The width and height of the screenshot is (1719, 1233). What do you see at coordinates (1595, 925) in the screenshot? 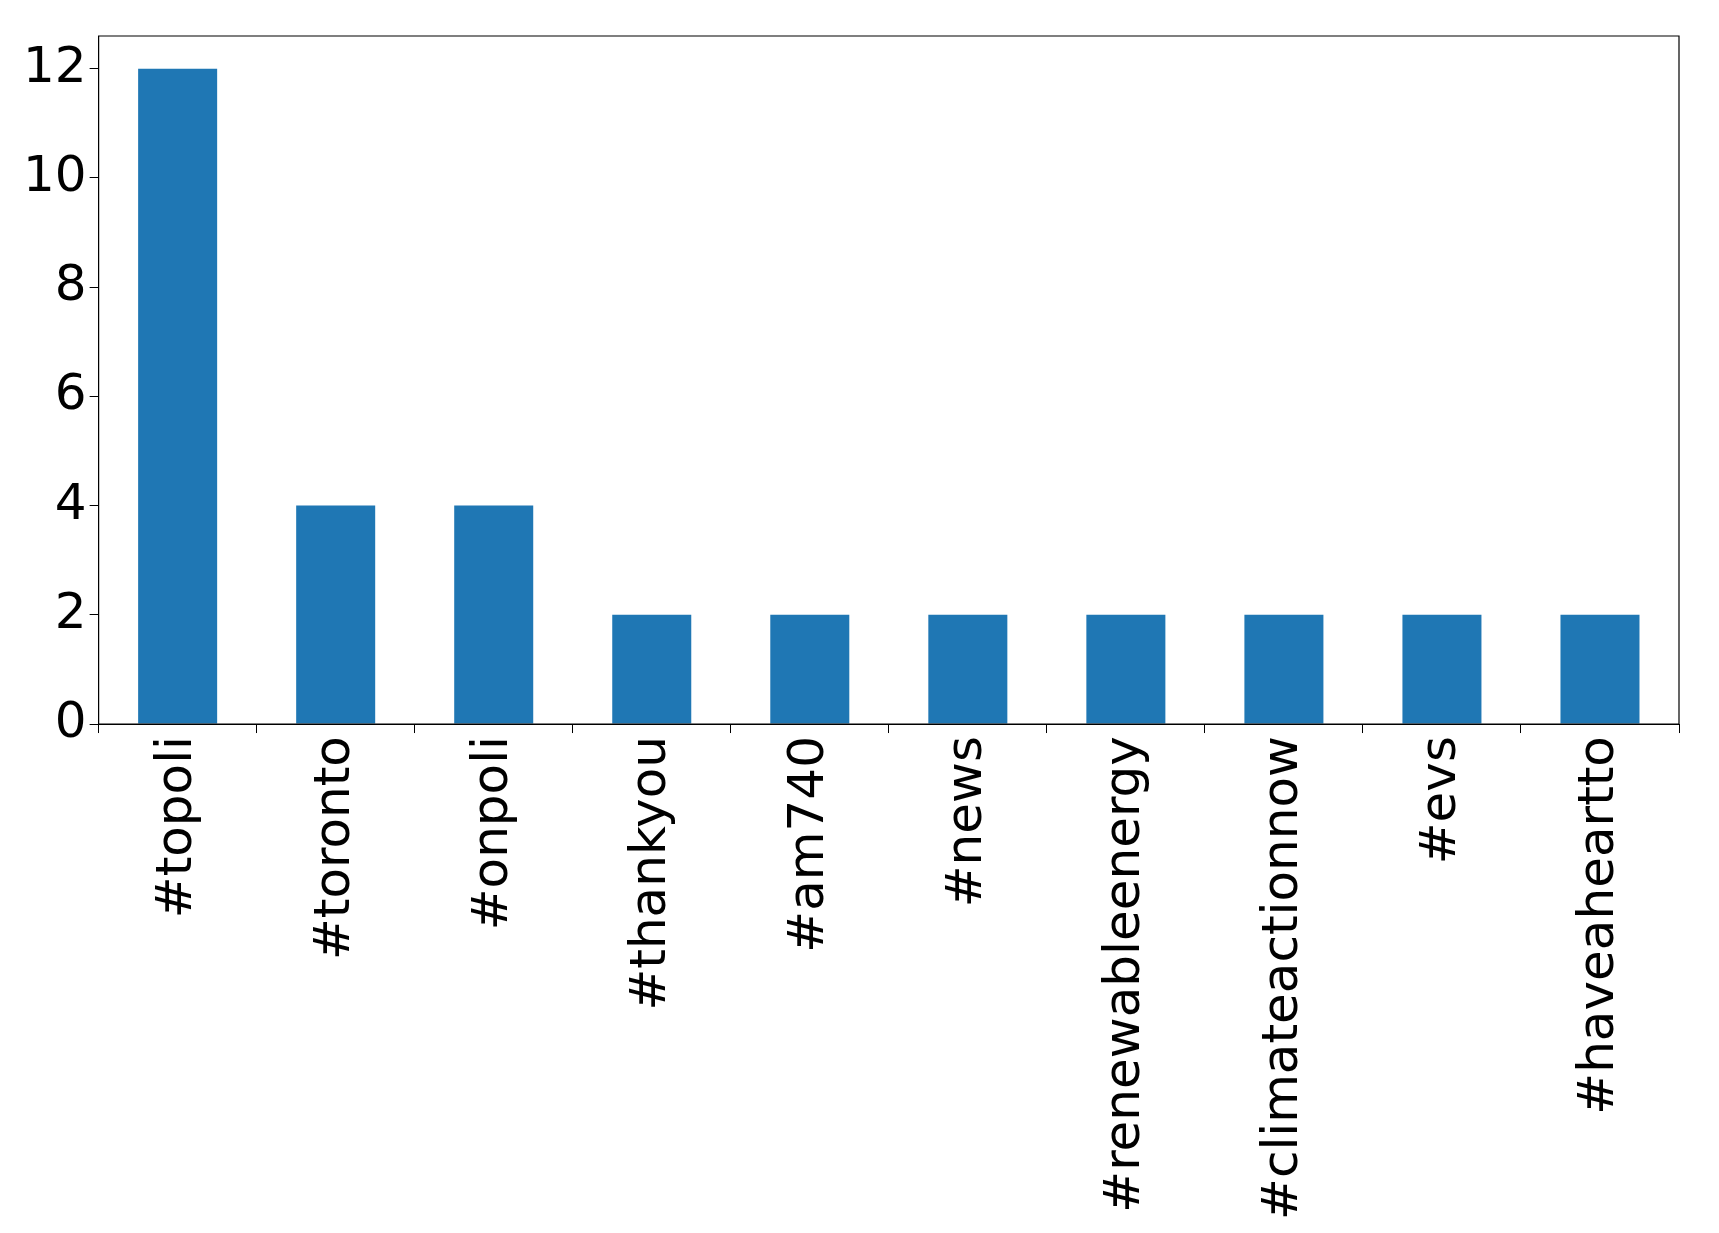
I see `x-tick-label: #haveaheartto` at bounding box center [1595, 925].